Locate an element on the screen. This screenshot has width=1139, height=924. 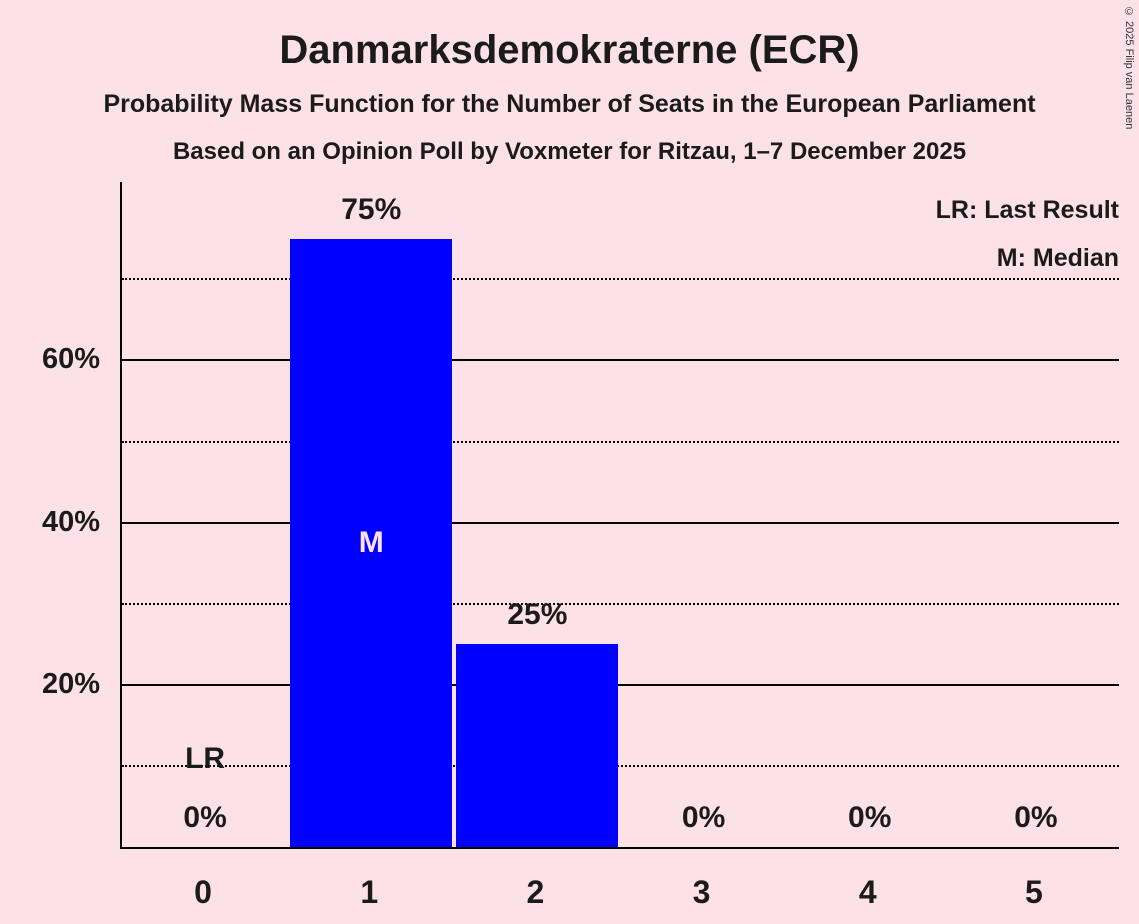
x-tick-label-4: 4 is located at coordinates (867, 892).